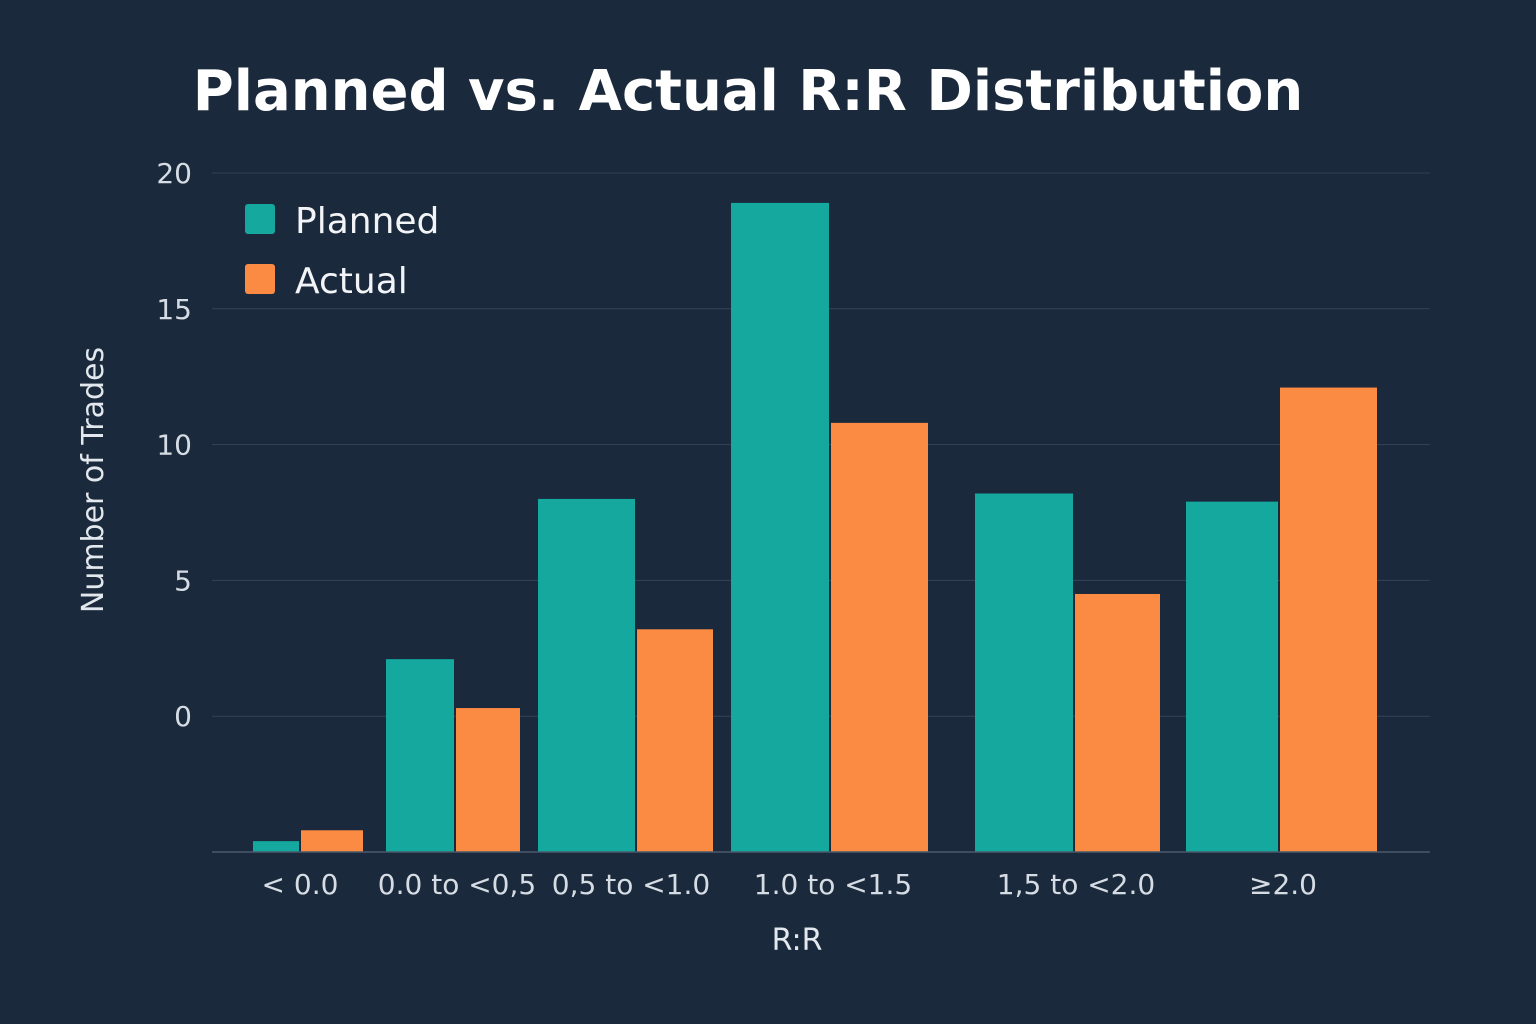 This screenshot has height=1024, width=1536. I want to click on legend-label-actual: Actual, so click(351, 281).